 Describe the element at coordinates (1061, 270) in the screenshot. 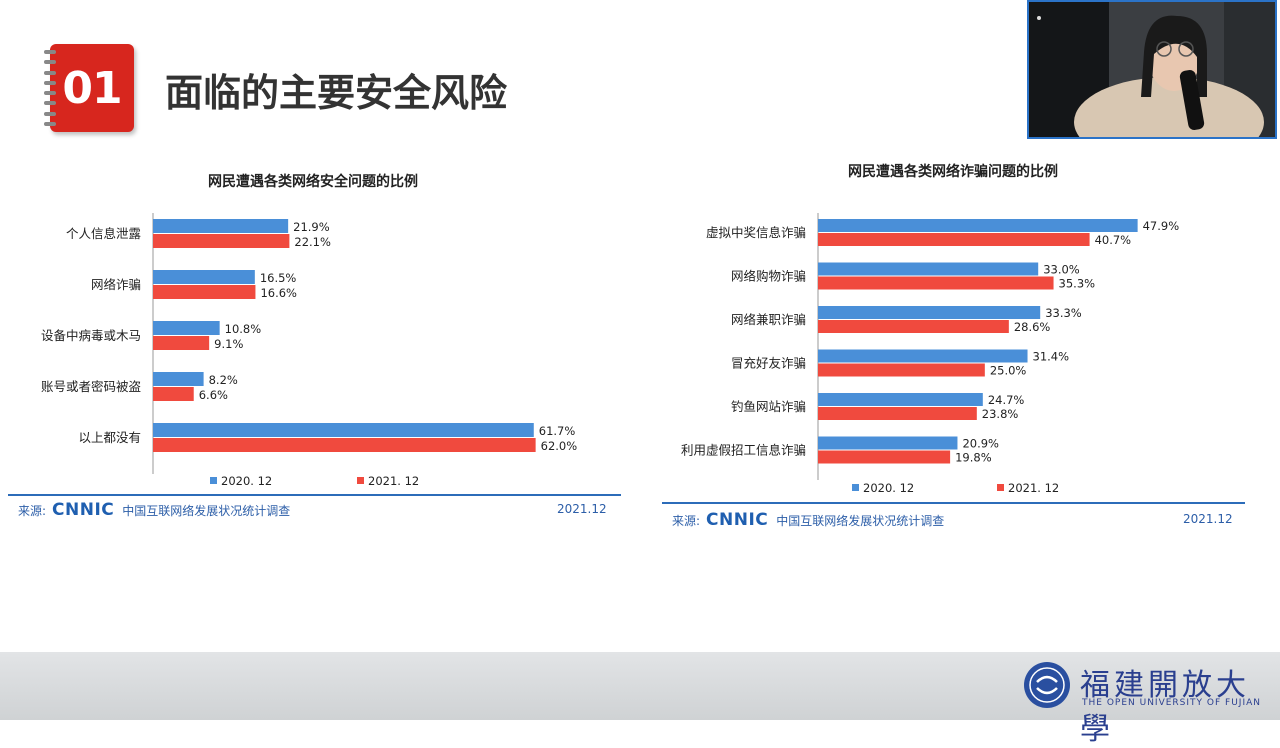

I see `data-label: 33.0%` at that location.